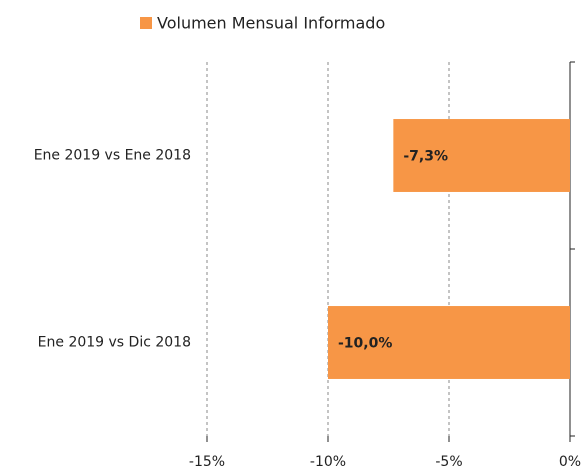  I want to click on x-tick-label: -10%, so click(328, 462).